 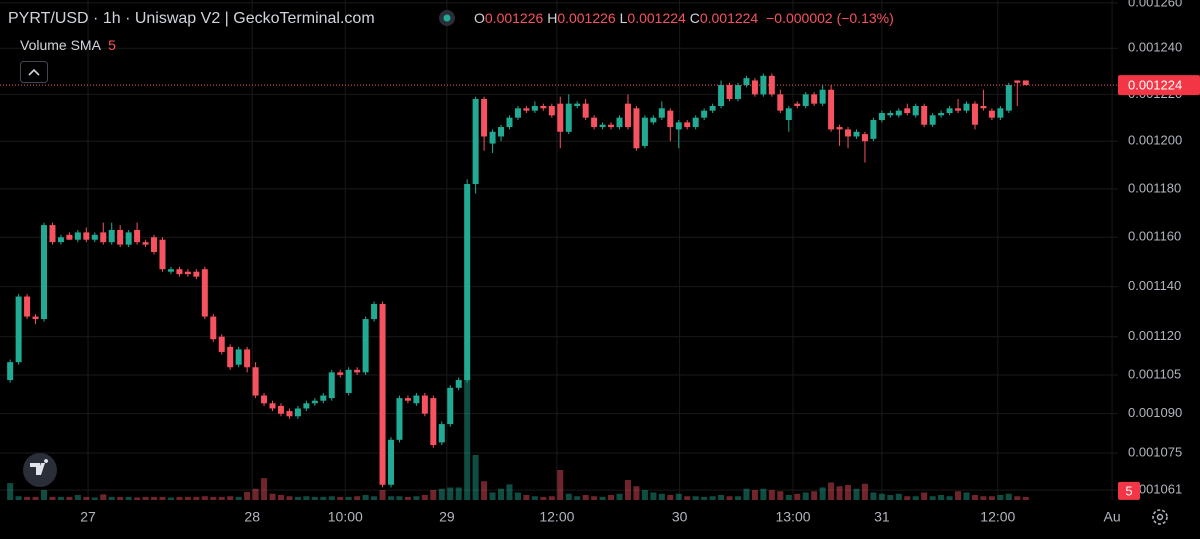 What do you see at coordinates (1155, 140) in the screenshot?
I see `y-tick-label: 0.001200` at bounding box center [1155, 140].